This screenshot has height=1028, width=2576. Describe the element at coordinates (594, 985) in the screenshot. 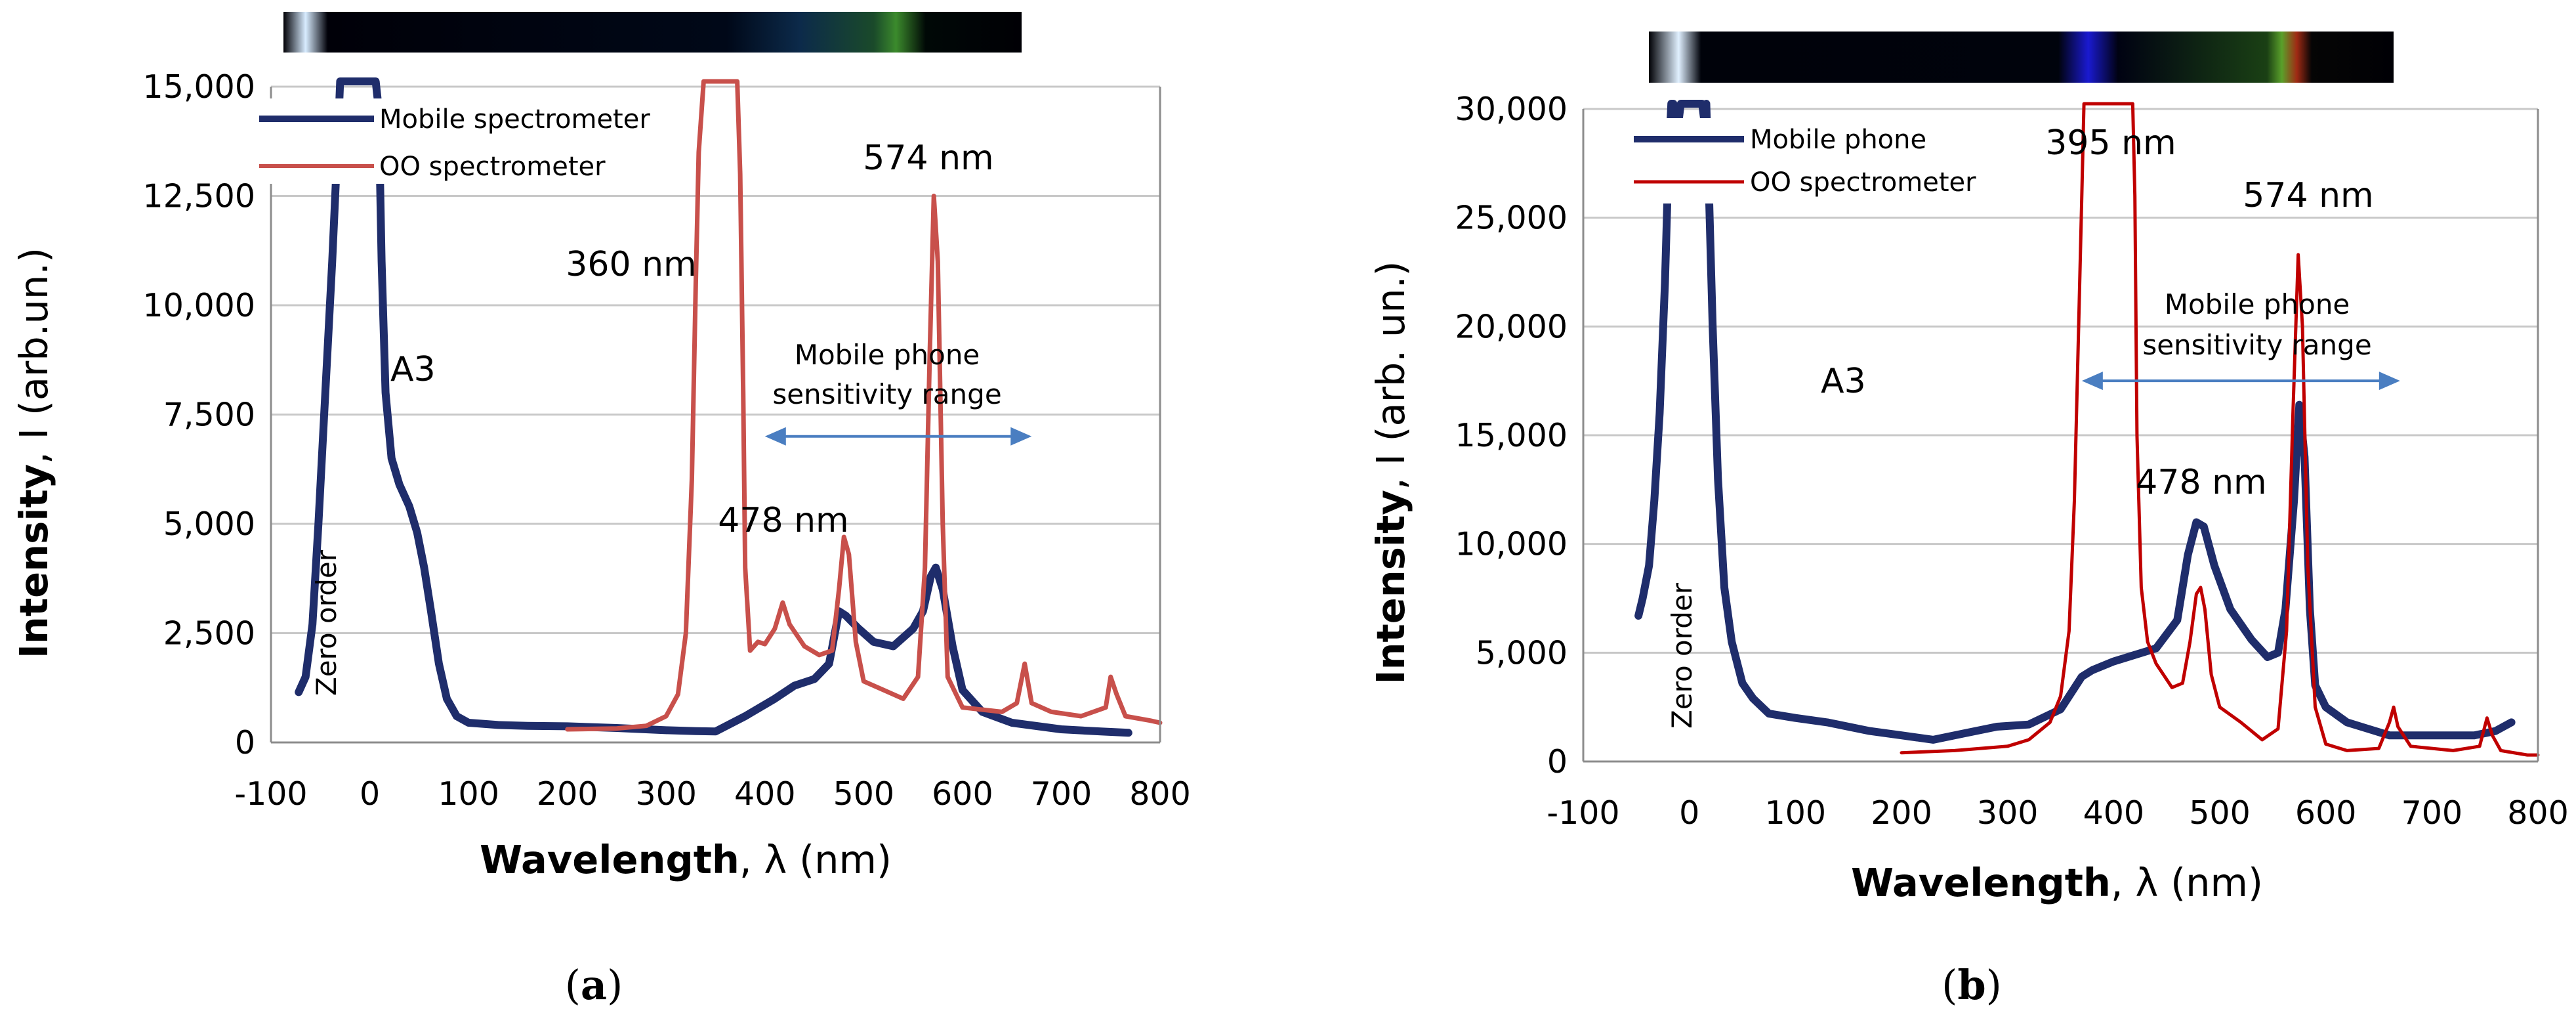

I see `caption-a: (a)` at that location.